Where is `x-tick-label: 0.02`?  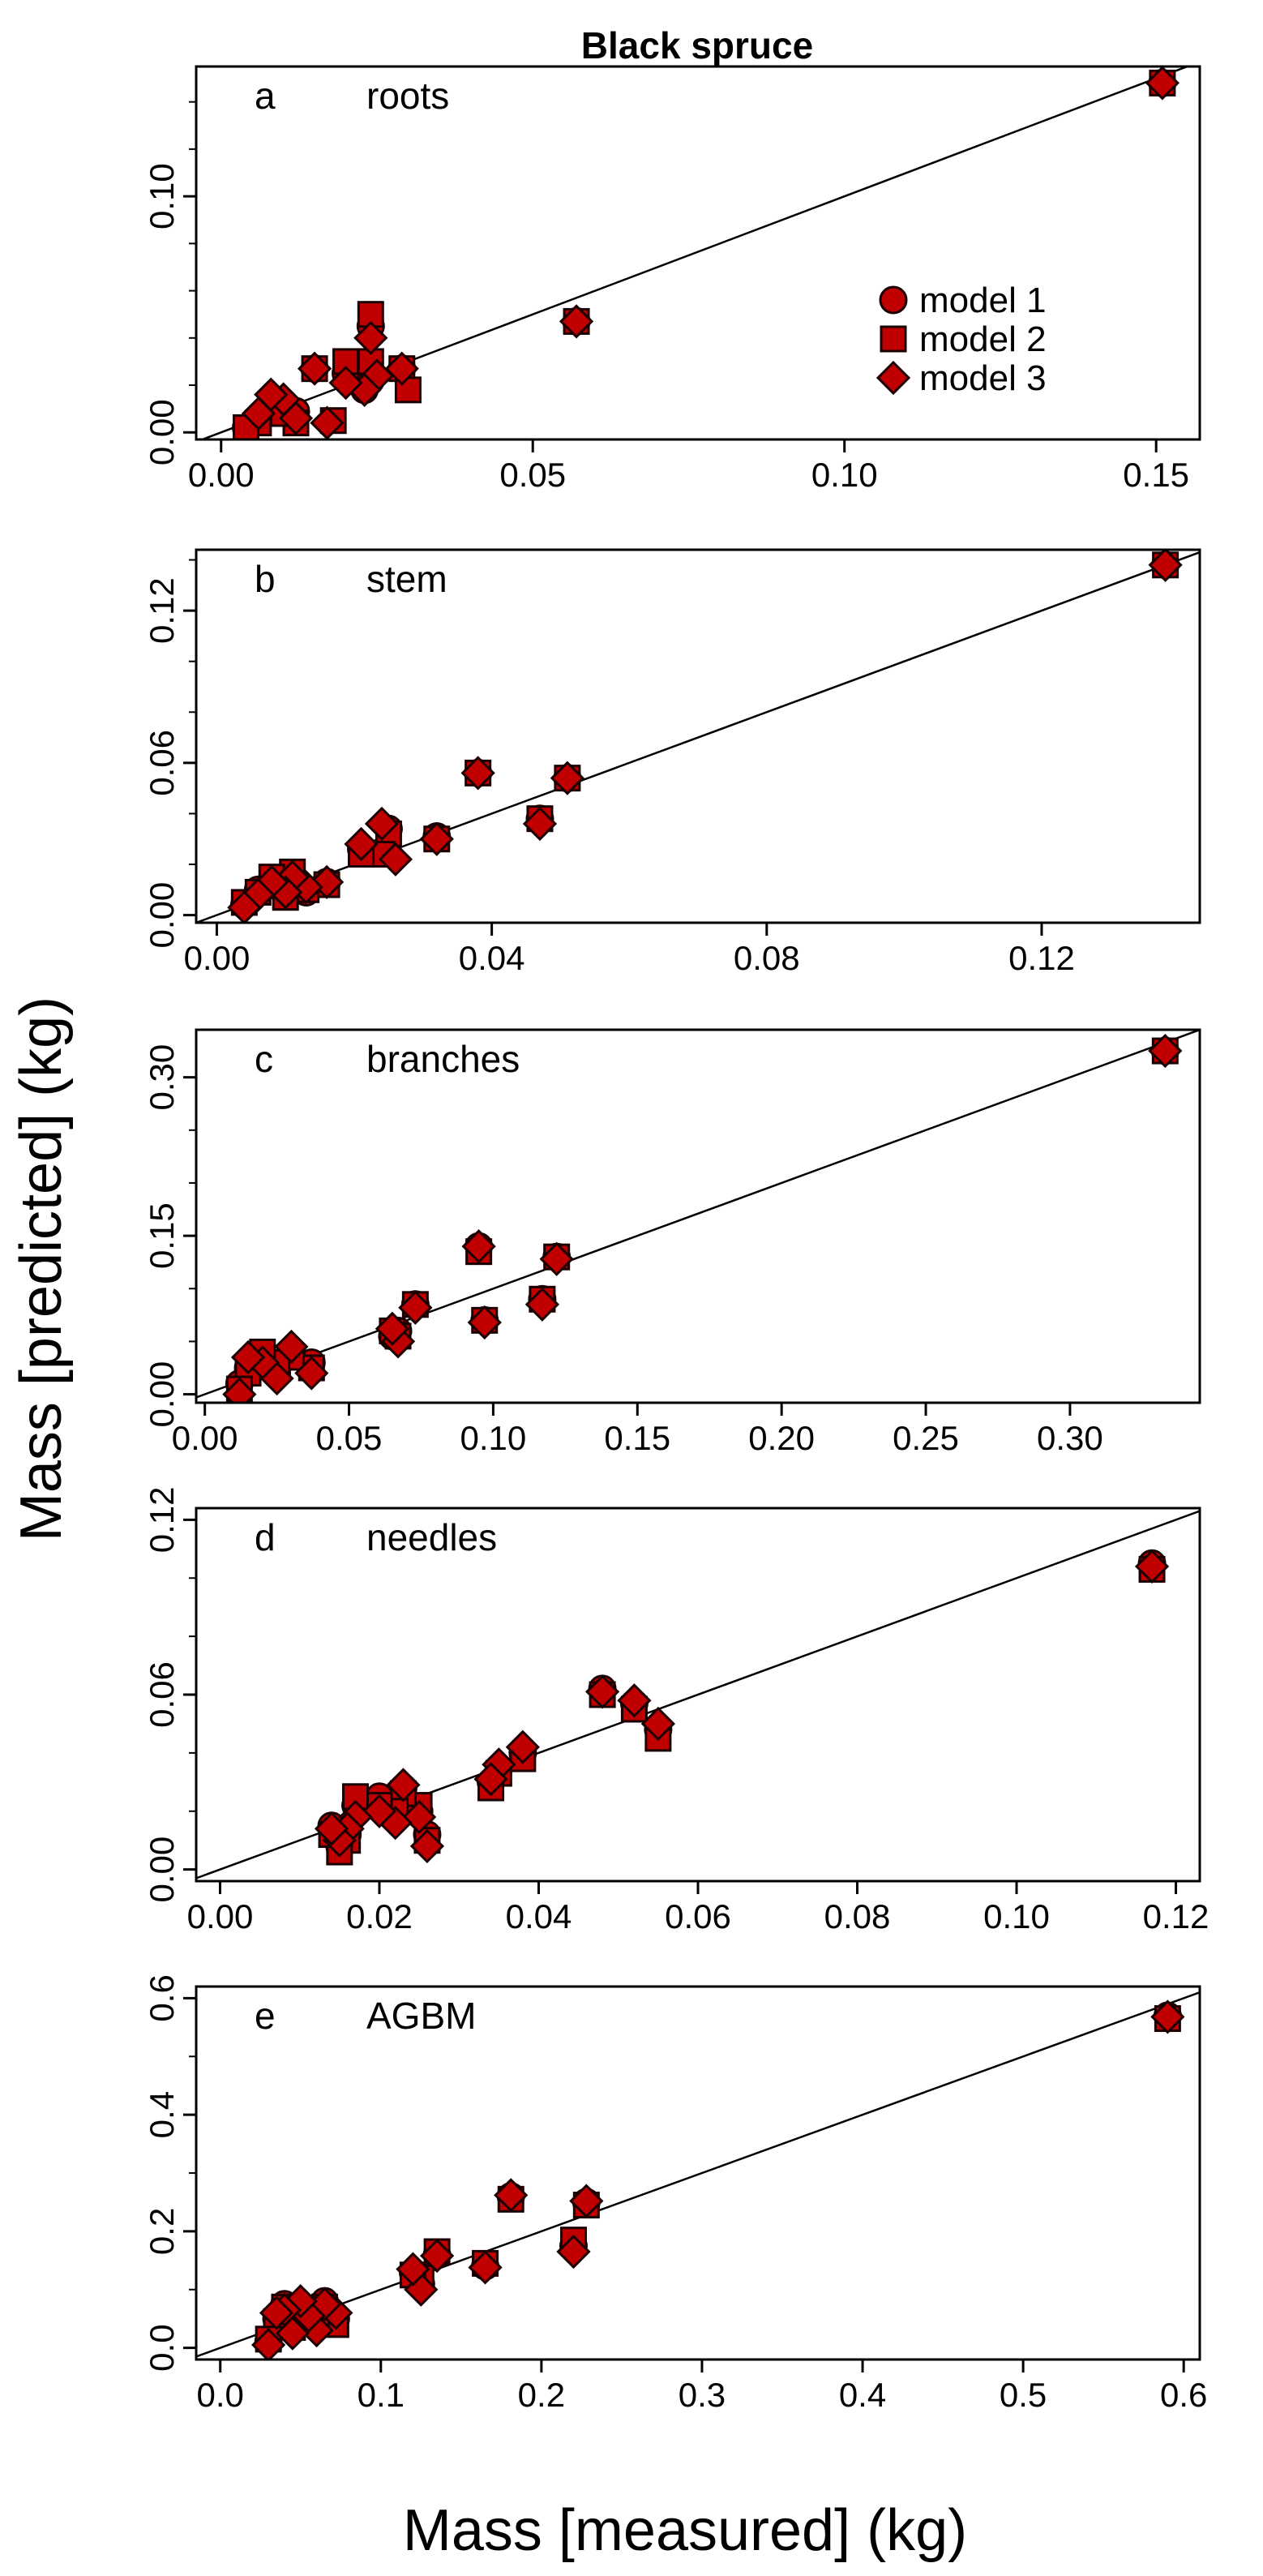 x-tick-label: 0.02 is located at coordinates (379, 1916).